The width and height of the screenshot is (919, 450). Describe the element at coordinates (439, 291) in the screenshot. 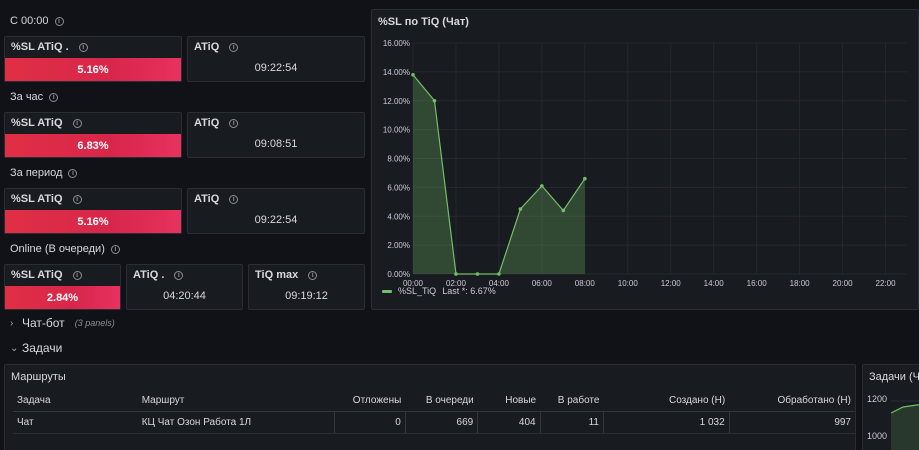

I see `chart-legend: %SL_TiQ Last *: 6.67%` at that location.